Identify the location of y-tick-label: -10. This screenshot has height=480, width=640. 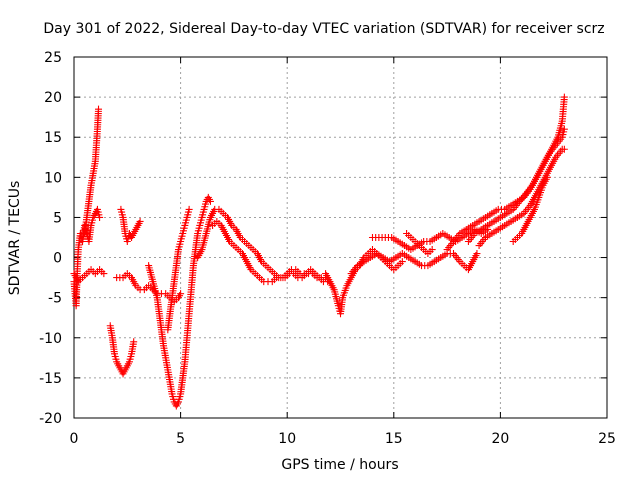
(50, 339).